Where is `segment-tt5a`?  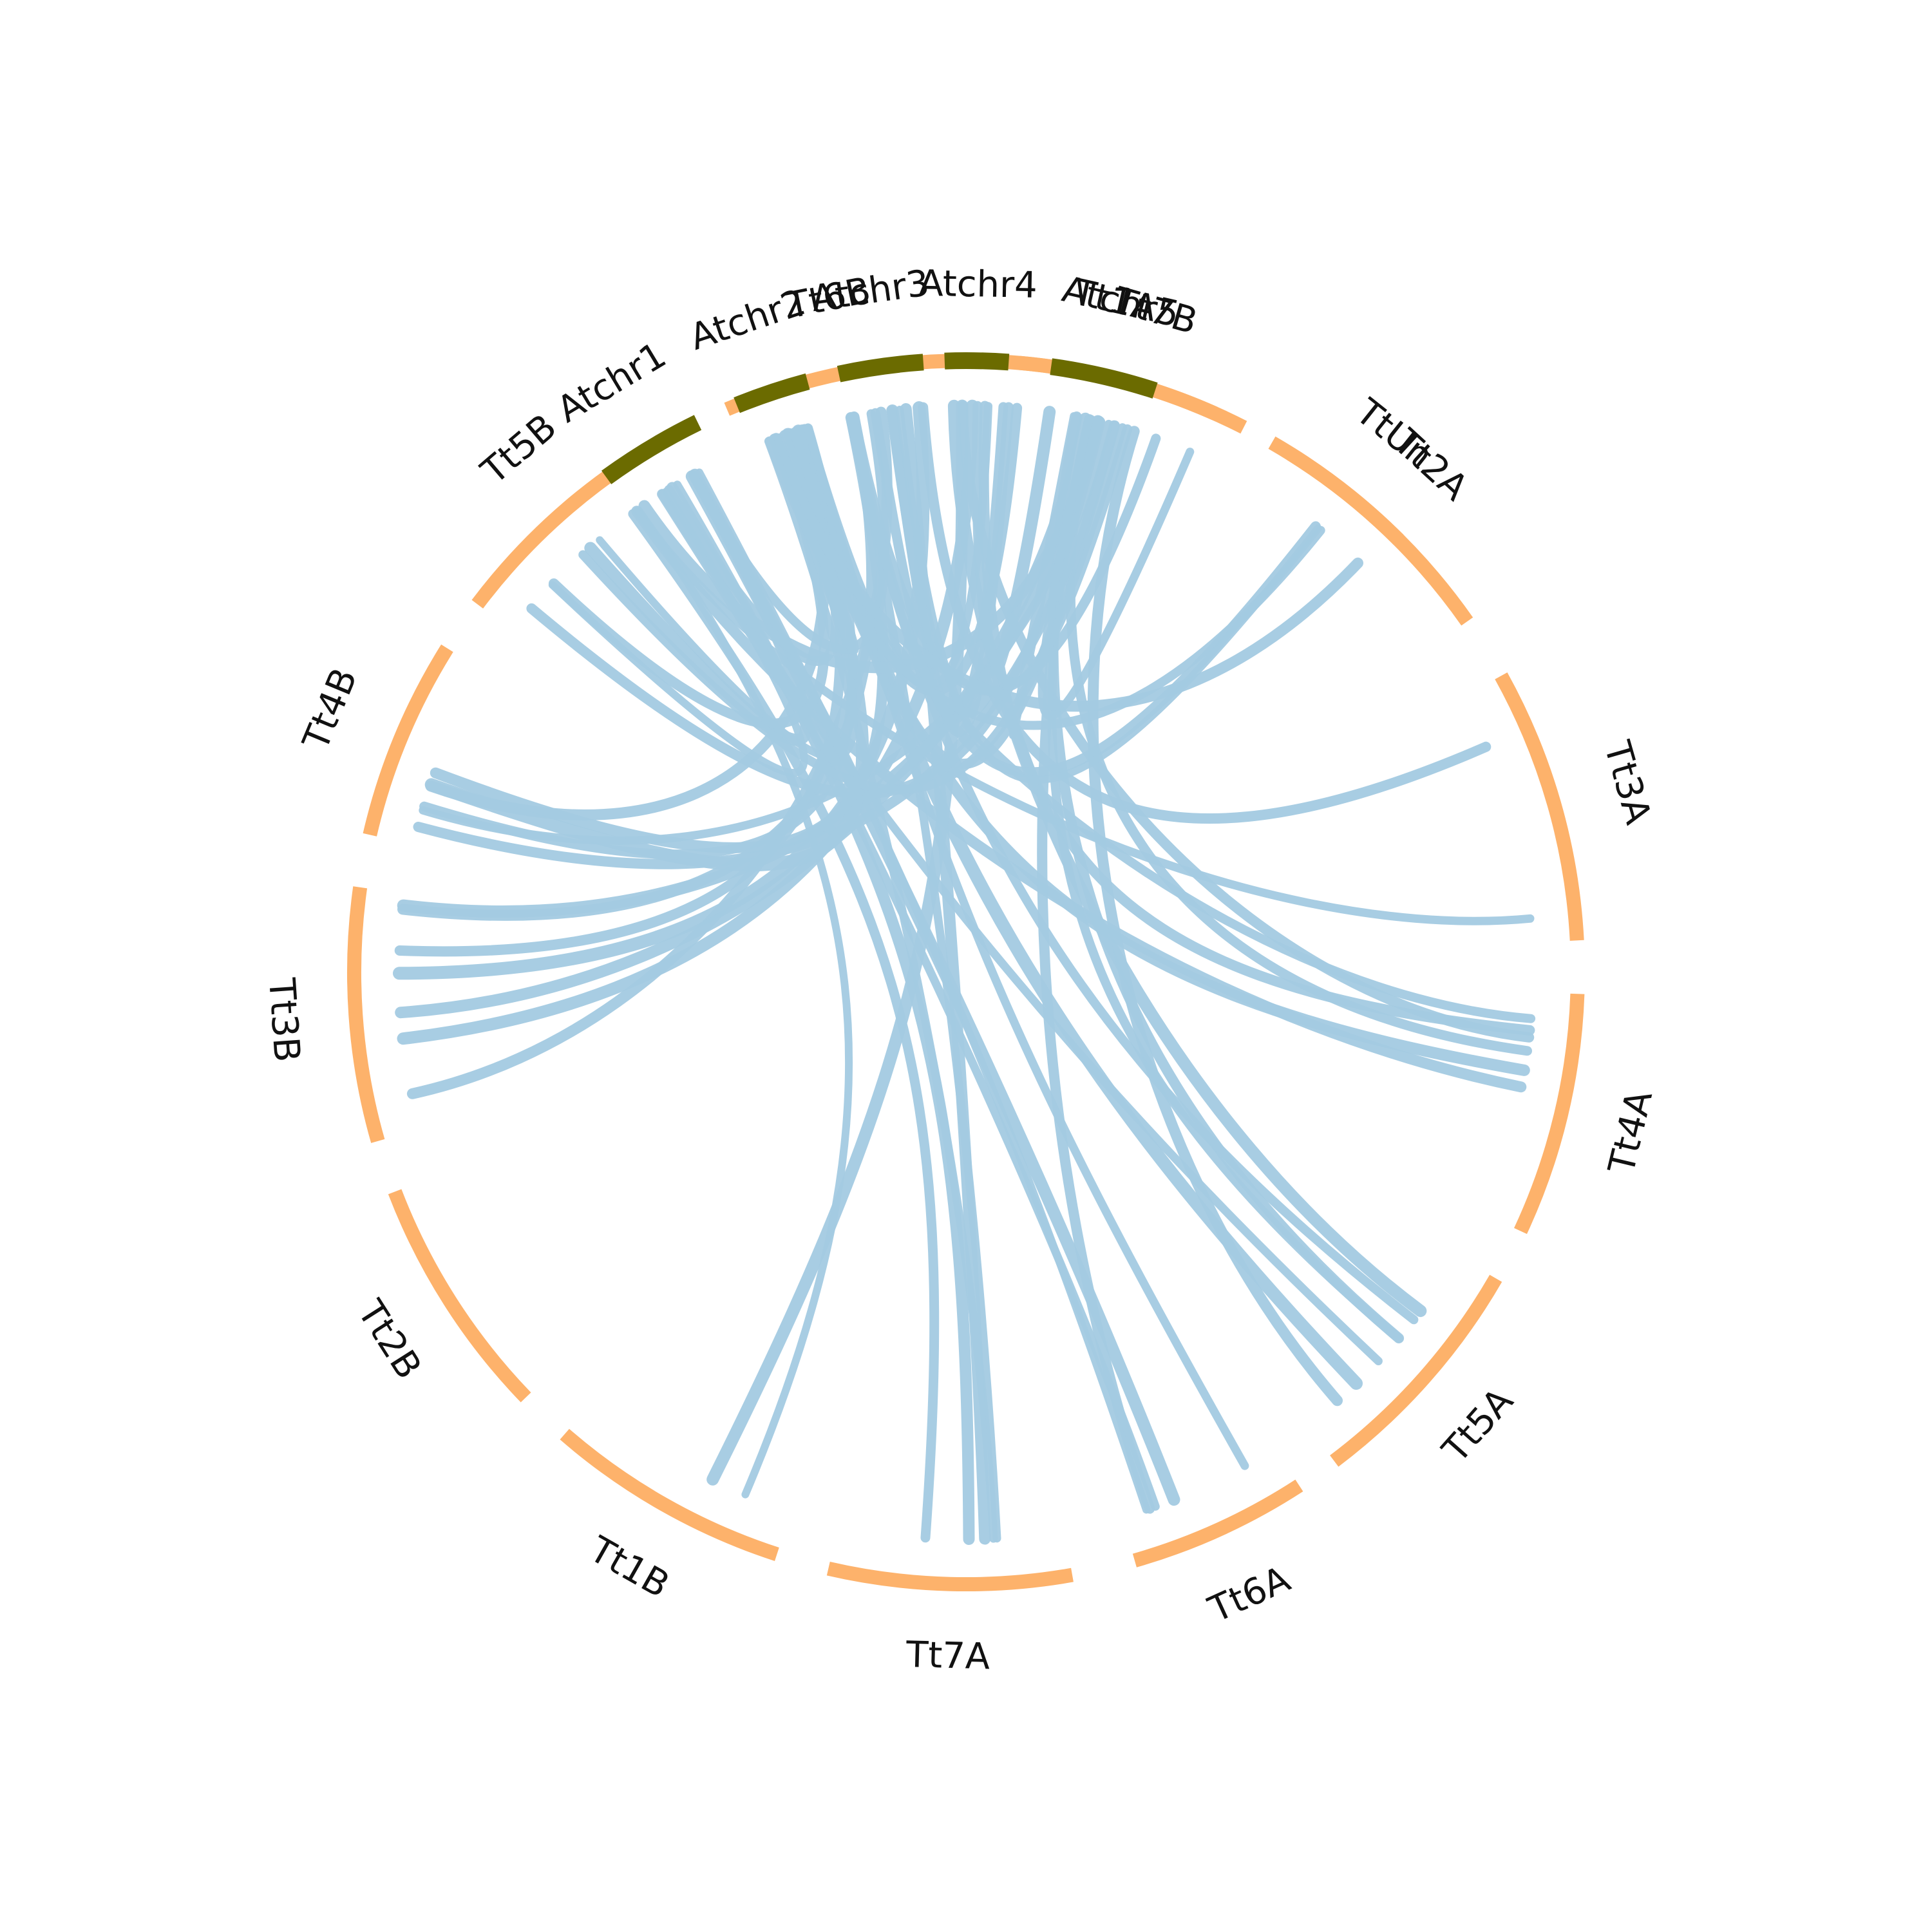
segment-tt5a is located at coordinates (1416, 1370).